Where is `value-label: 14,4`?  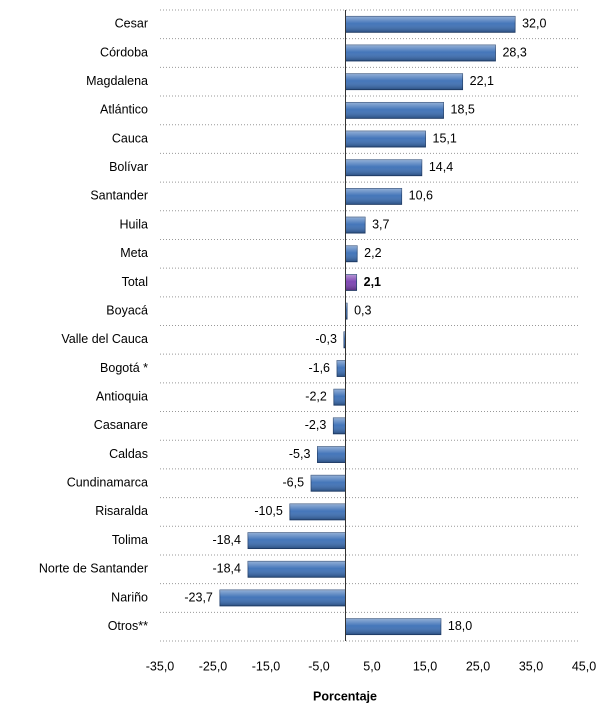 value-label: 14,4 is located at coordinates (441, 167).